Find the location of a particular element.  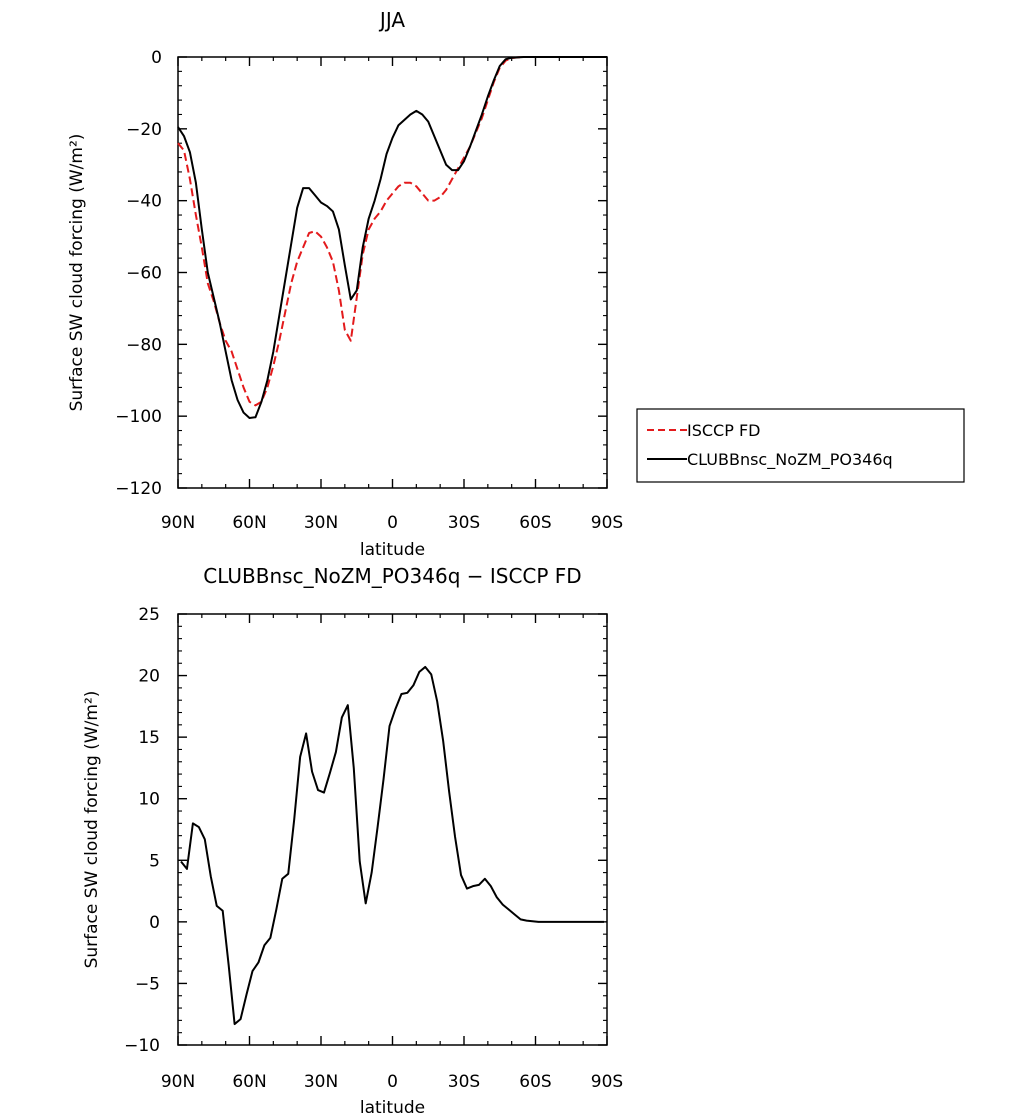

y-tick-label: 20 is located at coordinates (149, 677).